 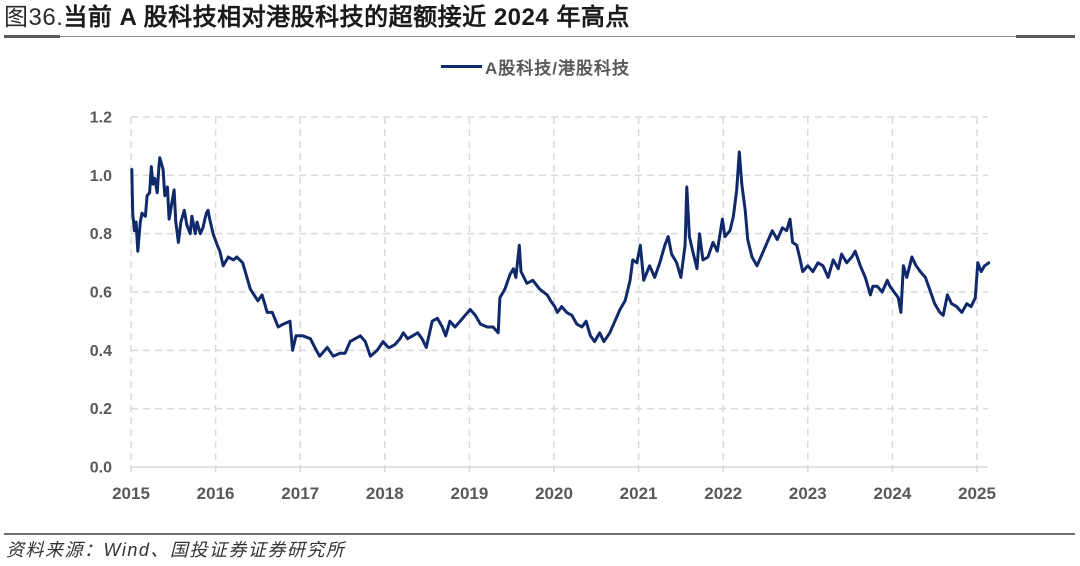 I want to click on y-tick-label: 0.0, so click(x=101, y=468).